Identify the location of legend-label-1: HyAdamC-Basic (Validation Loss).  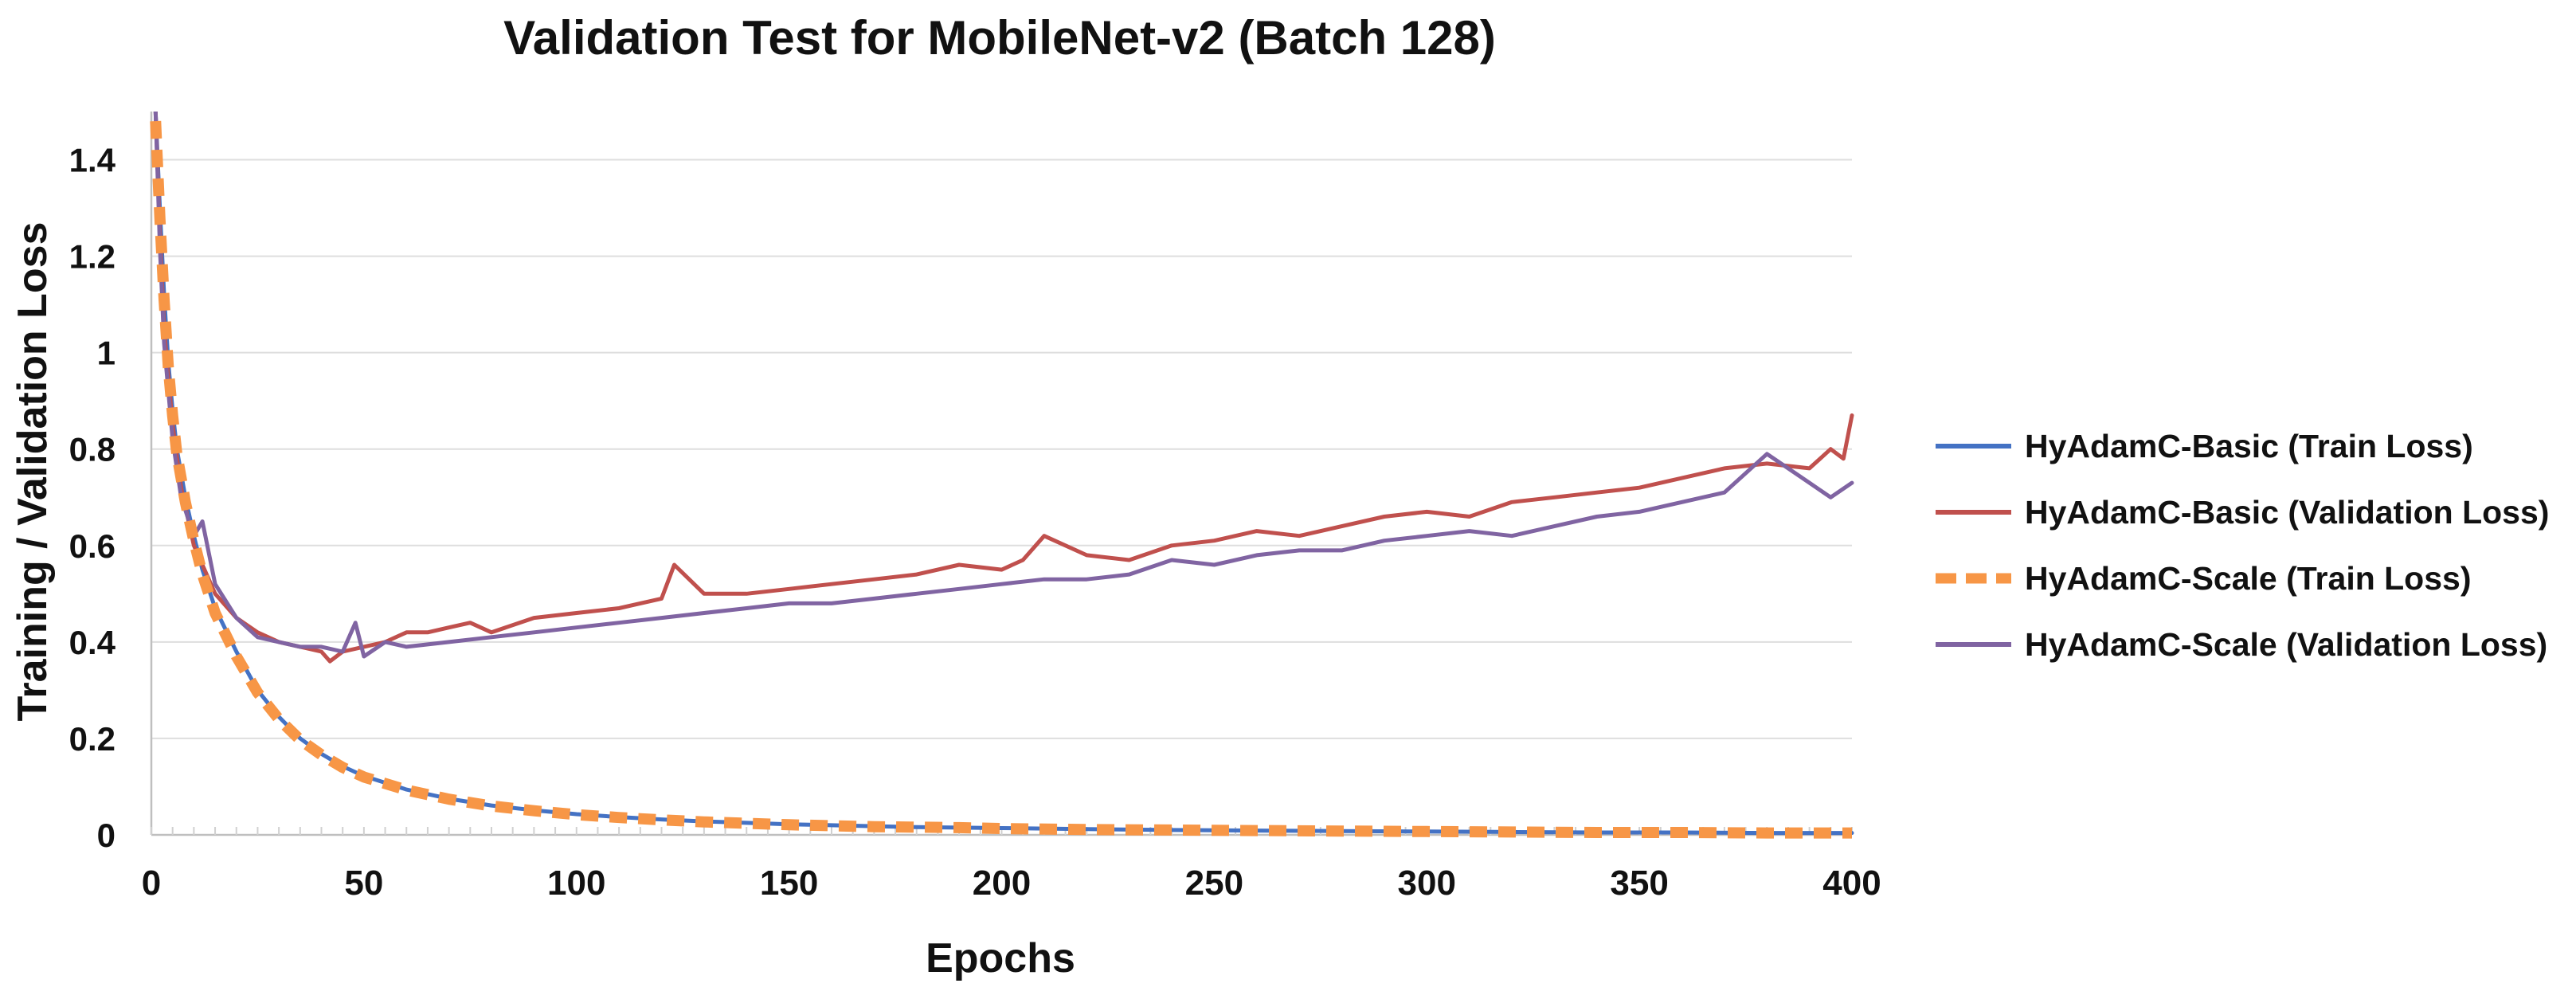
(2287, 513).